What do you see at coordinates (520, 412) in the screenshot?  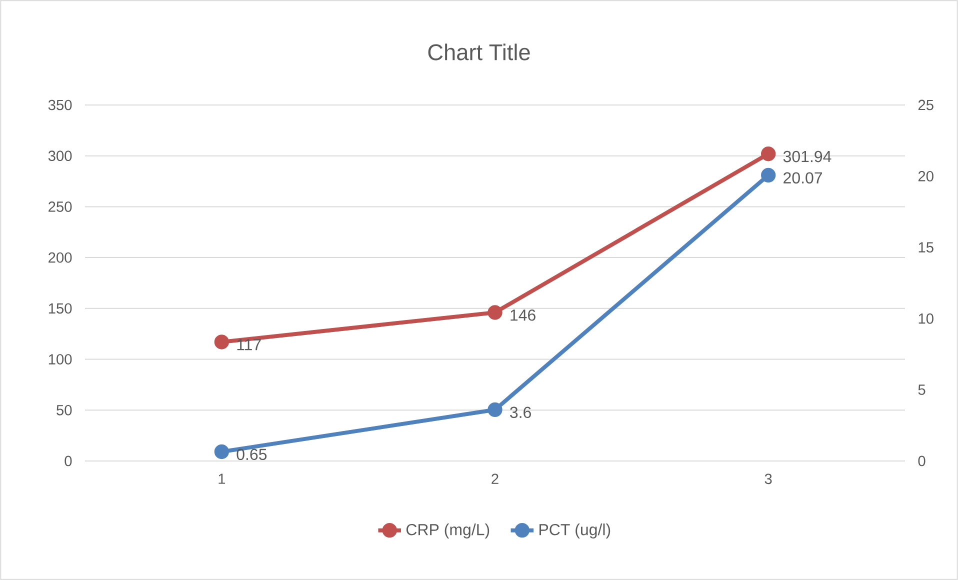 I see `data-label: 3.6` at bounding box center [520, 412].